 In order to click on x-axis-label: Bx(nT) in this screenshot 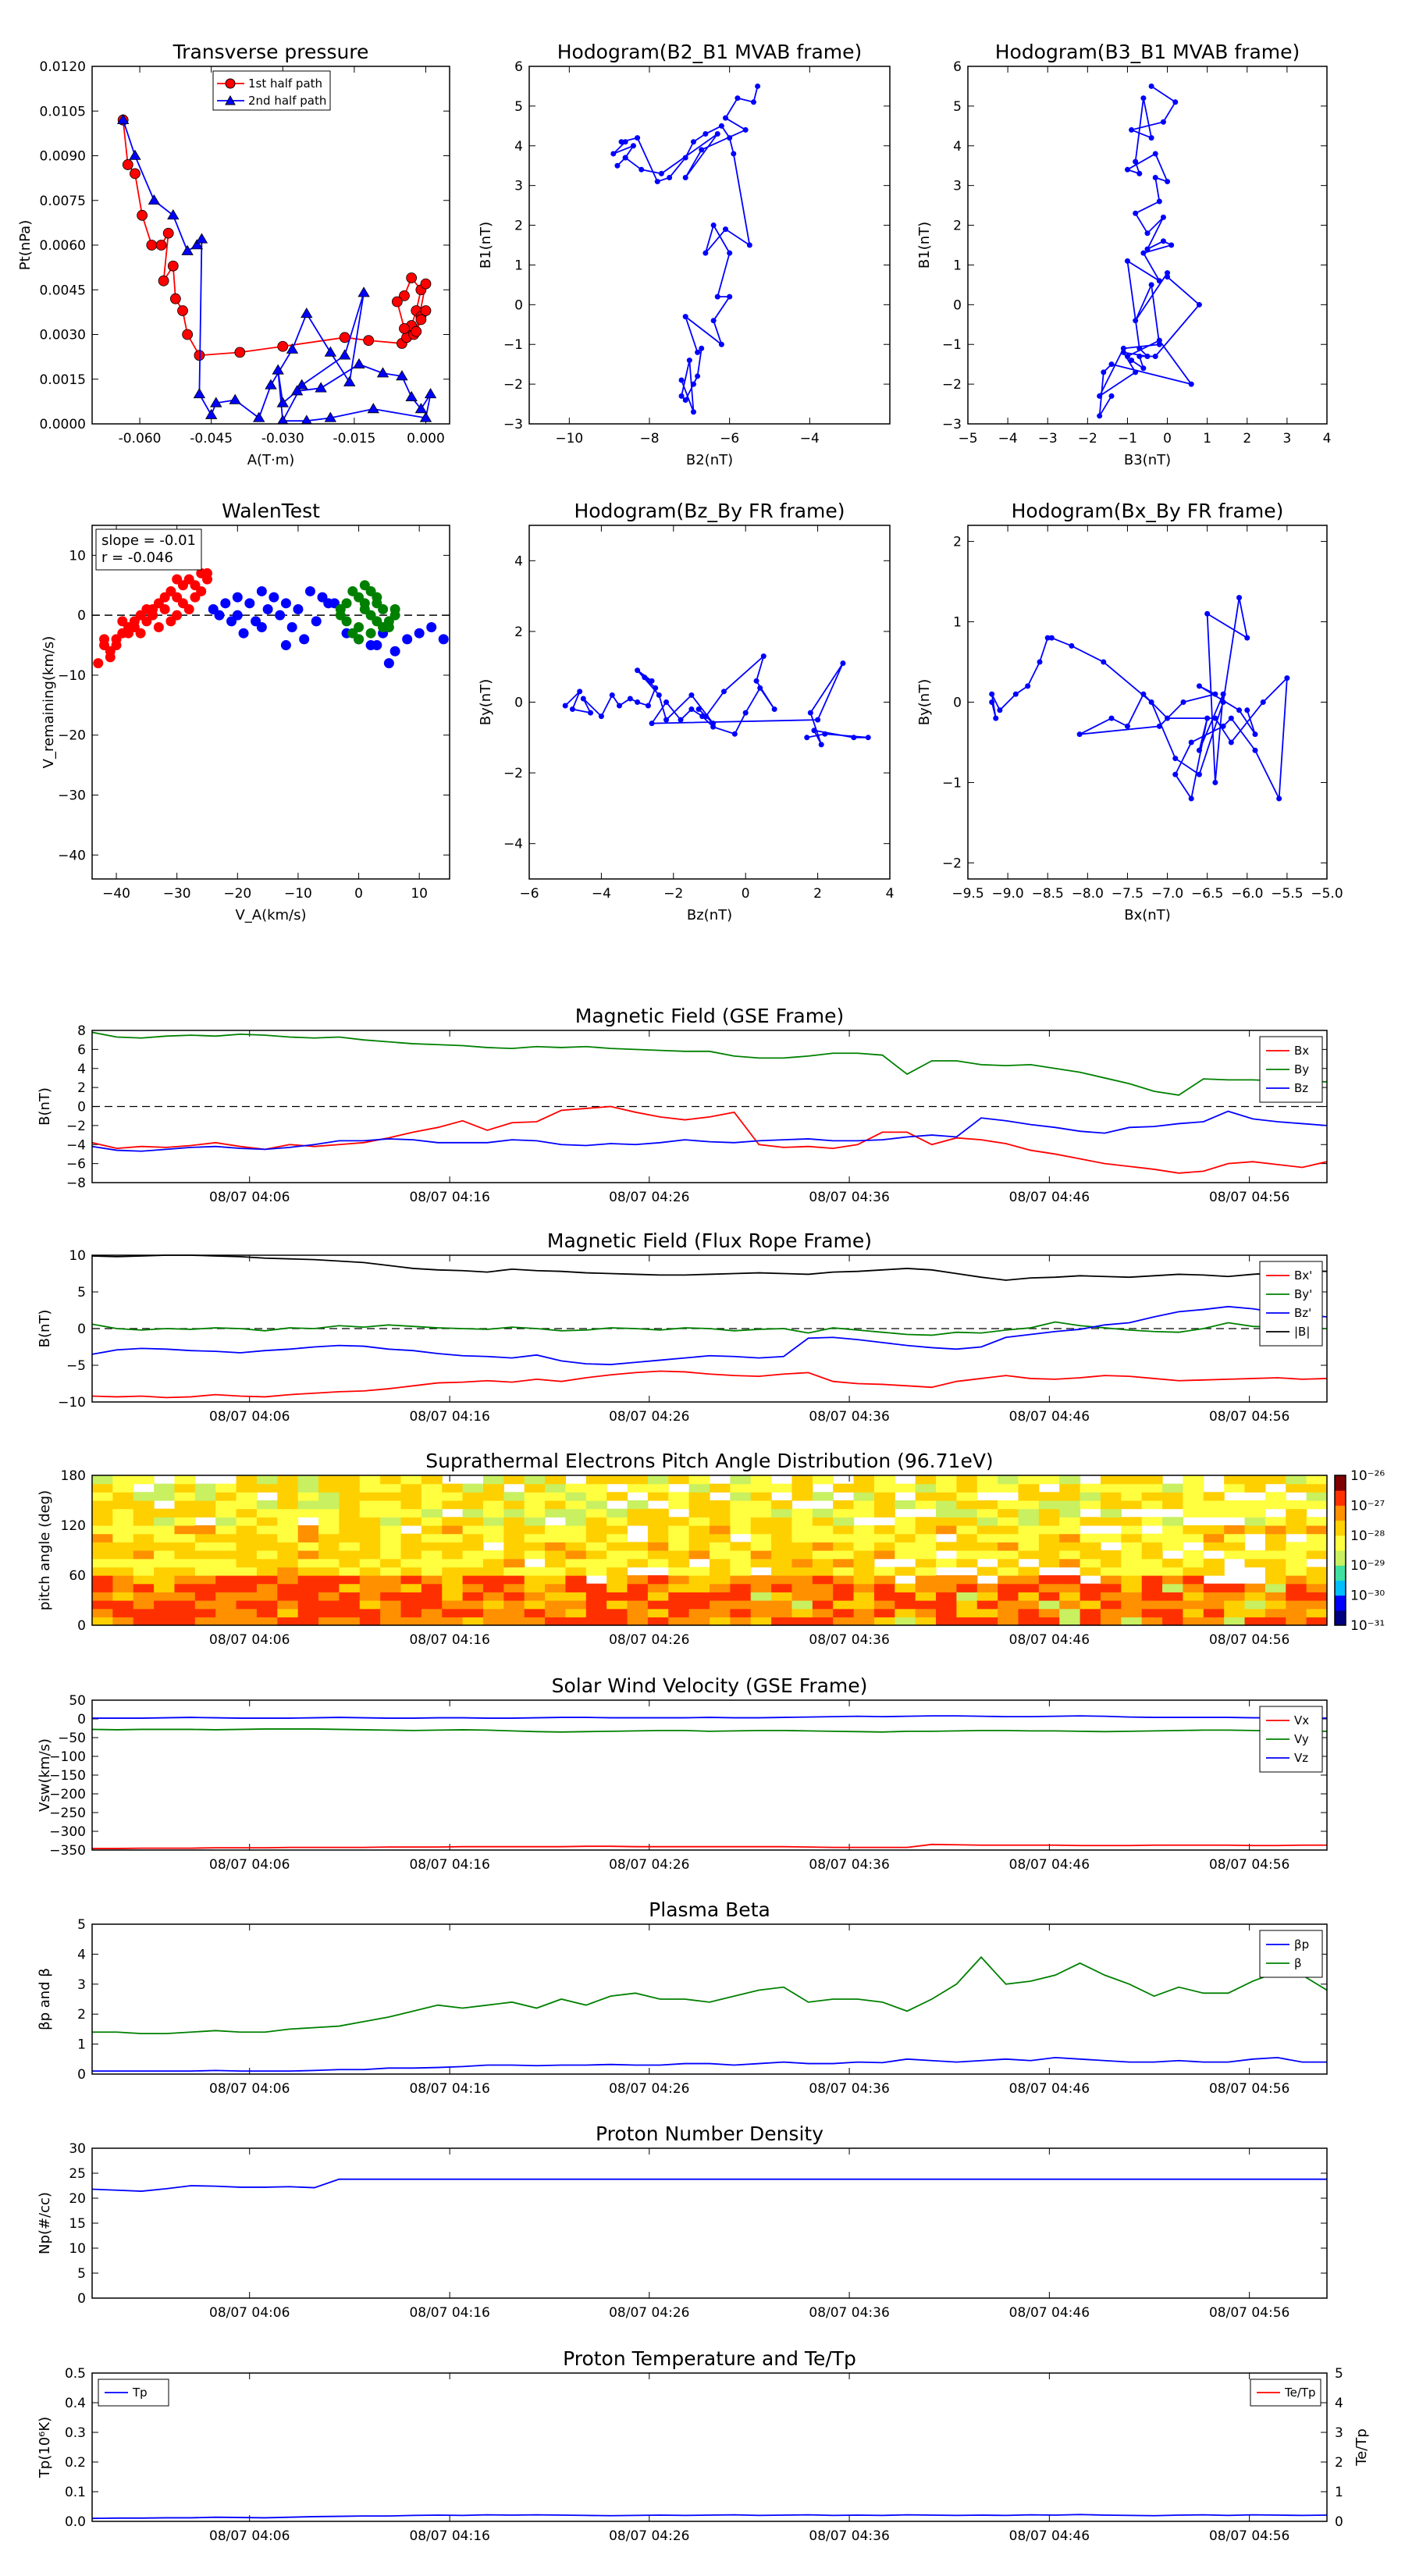, I will do `click(1147, 915)`.